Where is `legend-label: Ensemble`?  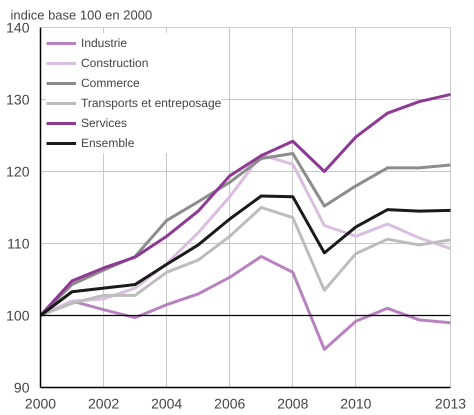
legend-label: Ensemble is located at coordinates (107, 143).